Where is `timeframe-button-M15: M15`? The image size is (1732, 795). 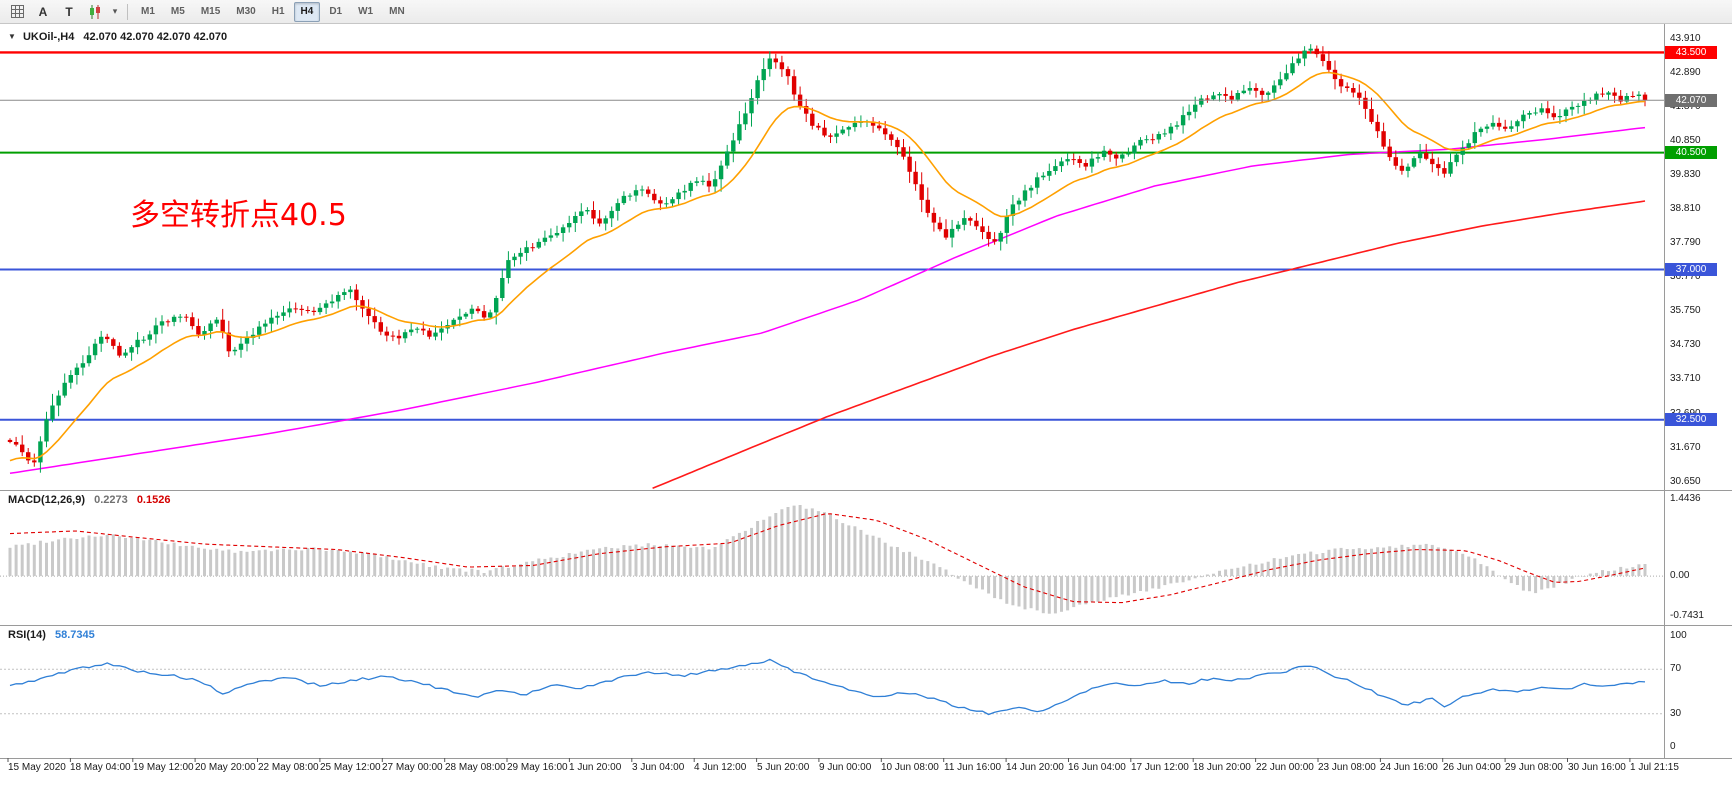 timeframe-button-M15: M15 is located at coordinates (210, 11).